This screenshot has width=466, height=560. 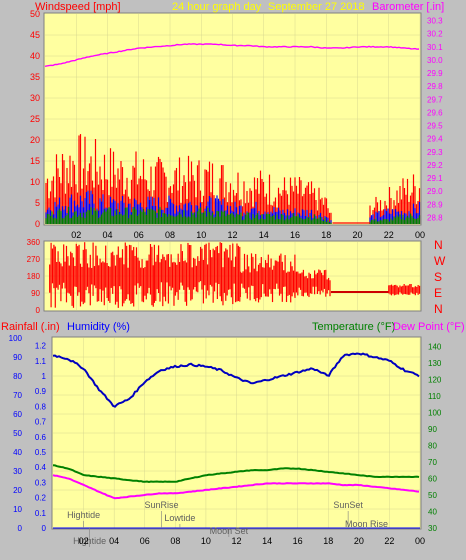 What do you see at coordinates (440, 261) in the screenshot?
I see `direction-label-w: W` at bounding box center [440, 261].